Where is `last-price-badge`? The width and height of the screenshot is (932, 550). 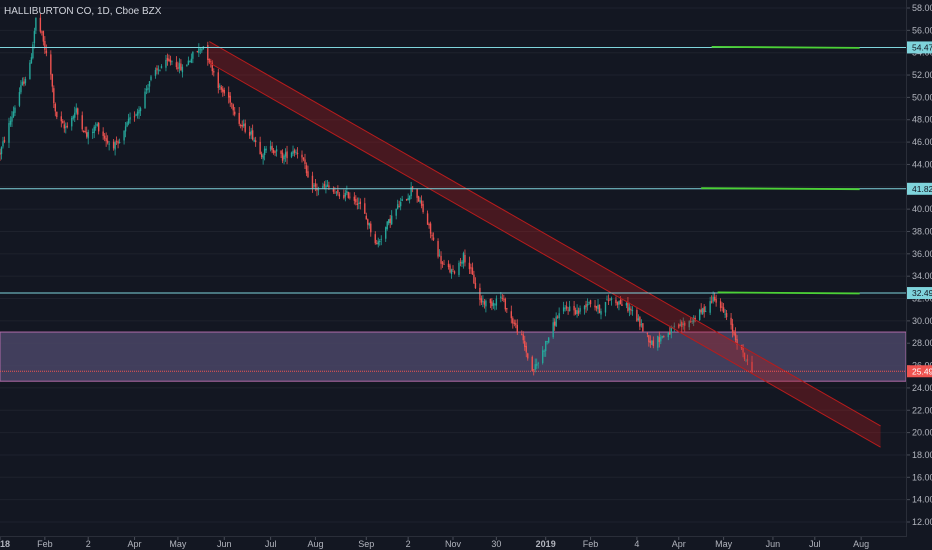 last-price-badge is located at coordinates (919, 371).